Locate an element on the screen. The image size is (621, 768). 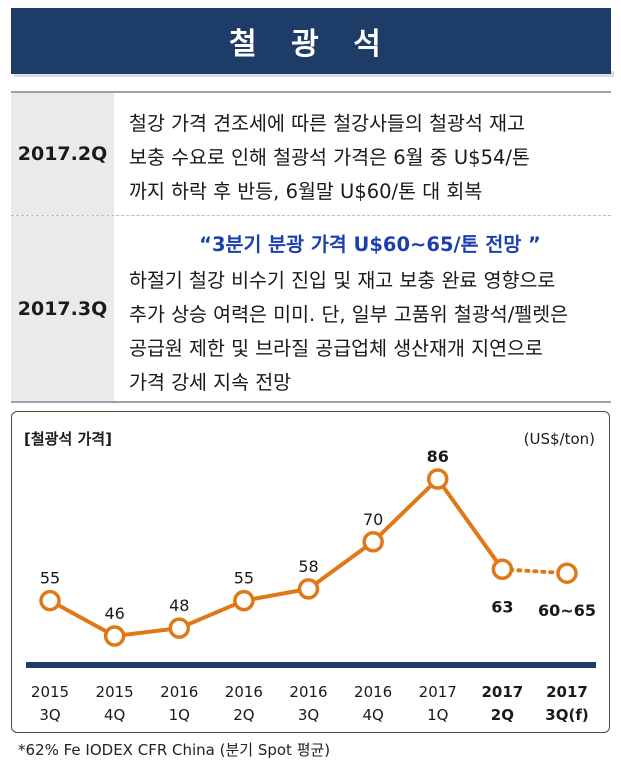
forecast-highlight: “3분기 분광 가격 U$60~65/톤 전망 ” is located at coordinates (370, 244).